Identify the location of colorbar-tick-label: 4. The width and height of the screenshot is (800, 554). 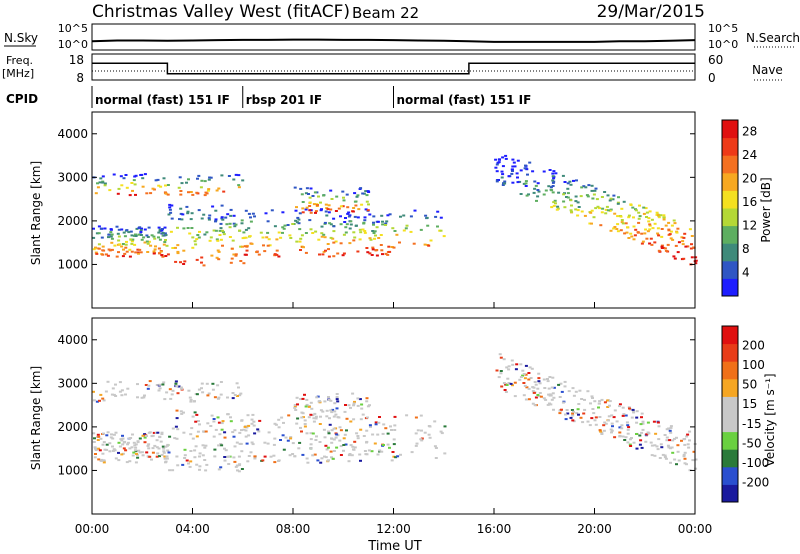
(746, 273).